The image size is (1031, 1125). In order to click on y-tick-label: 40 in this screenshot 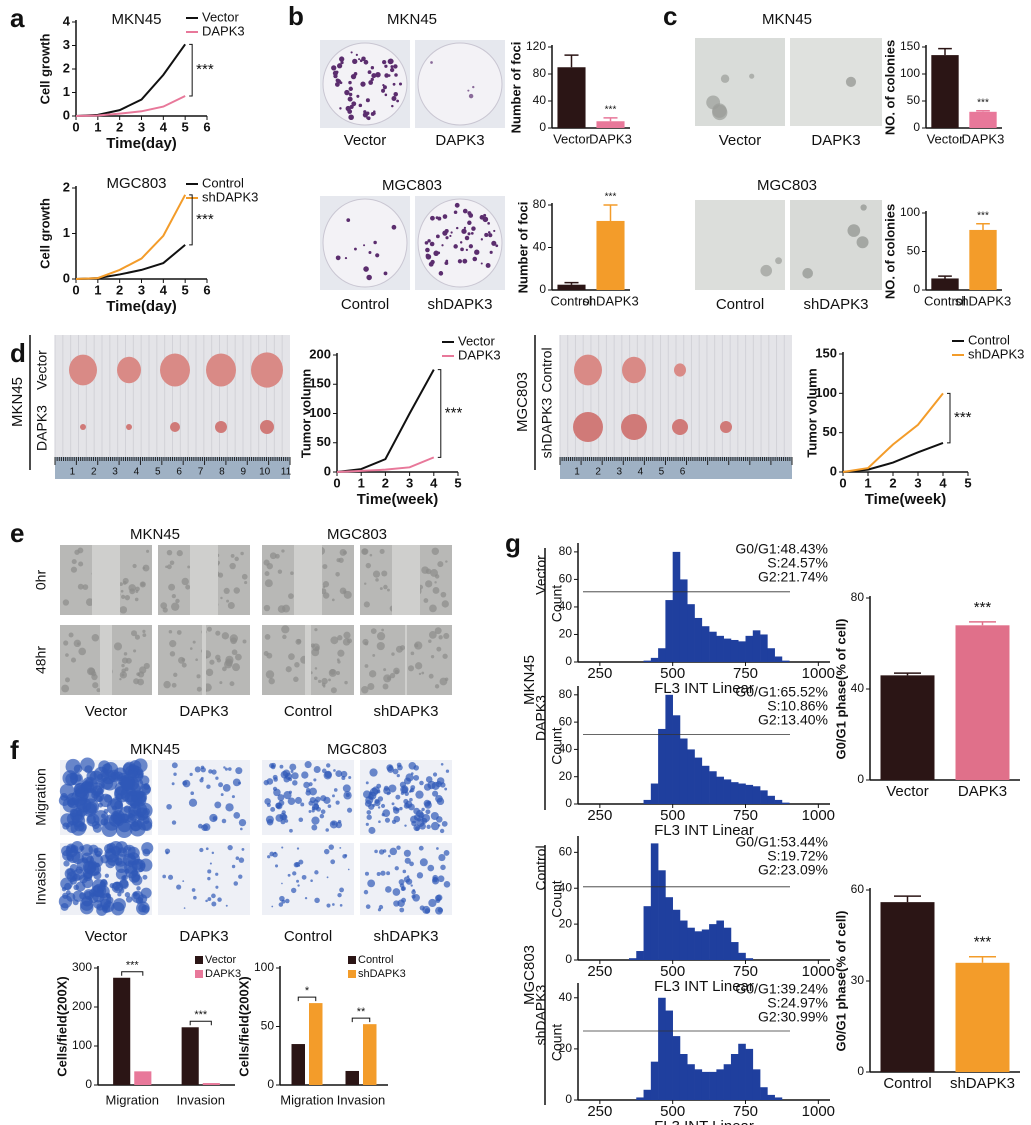, I will do `click(566, 997)`.